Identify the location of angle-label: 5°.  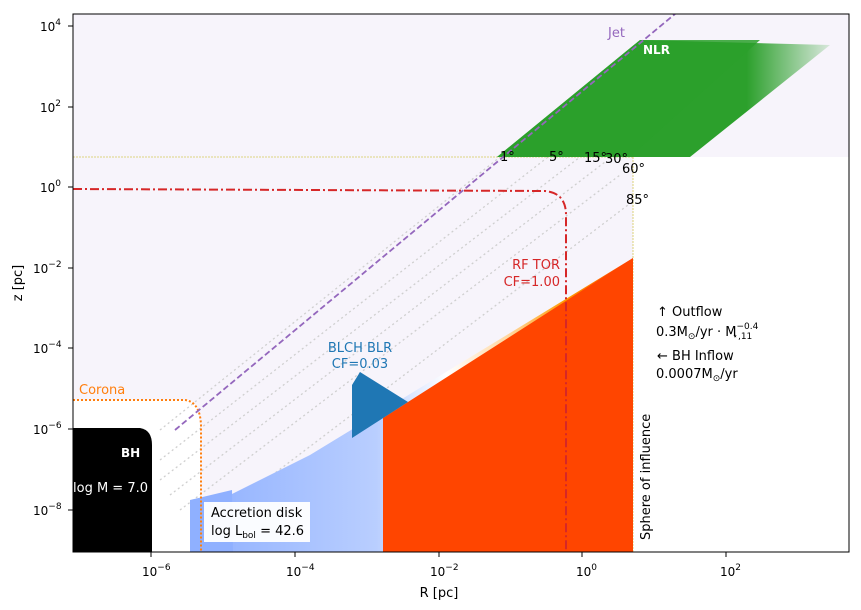
(556, 157).